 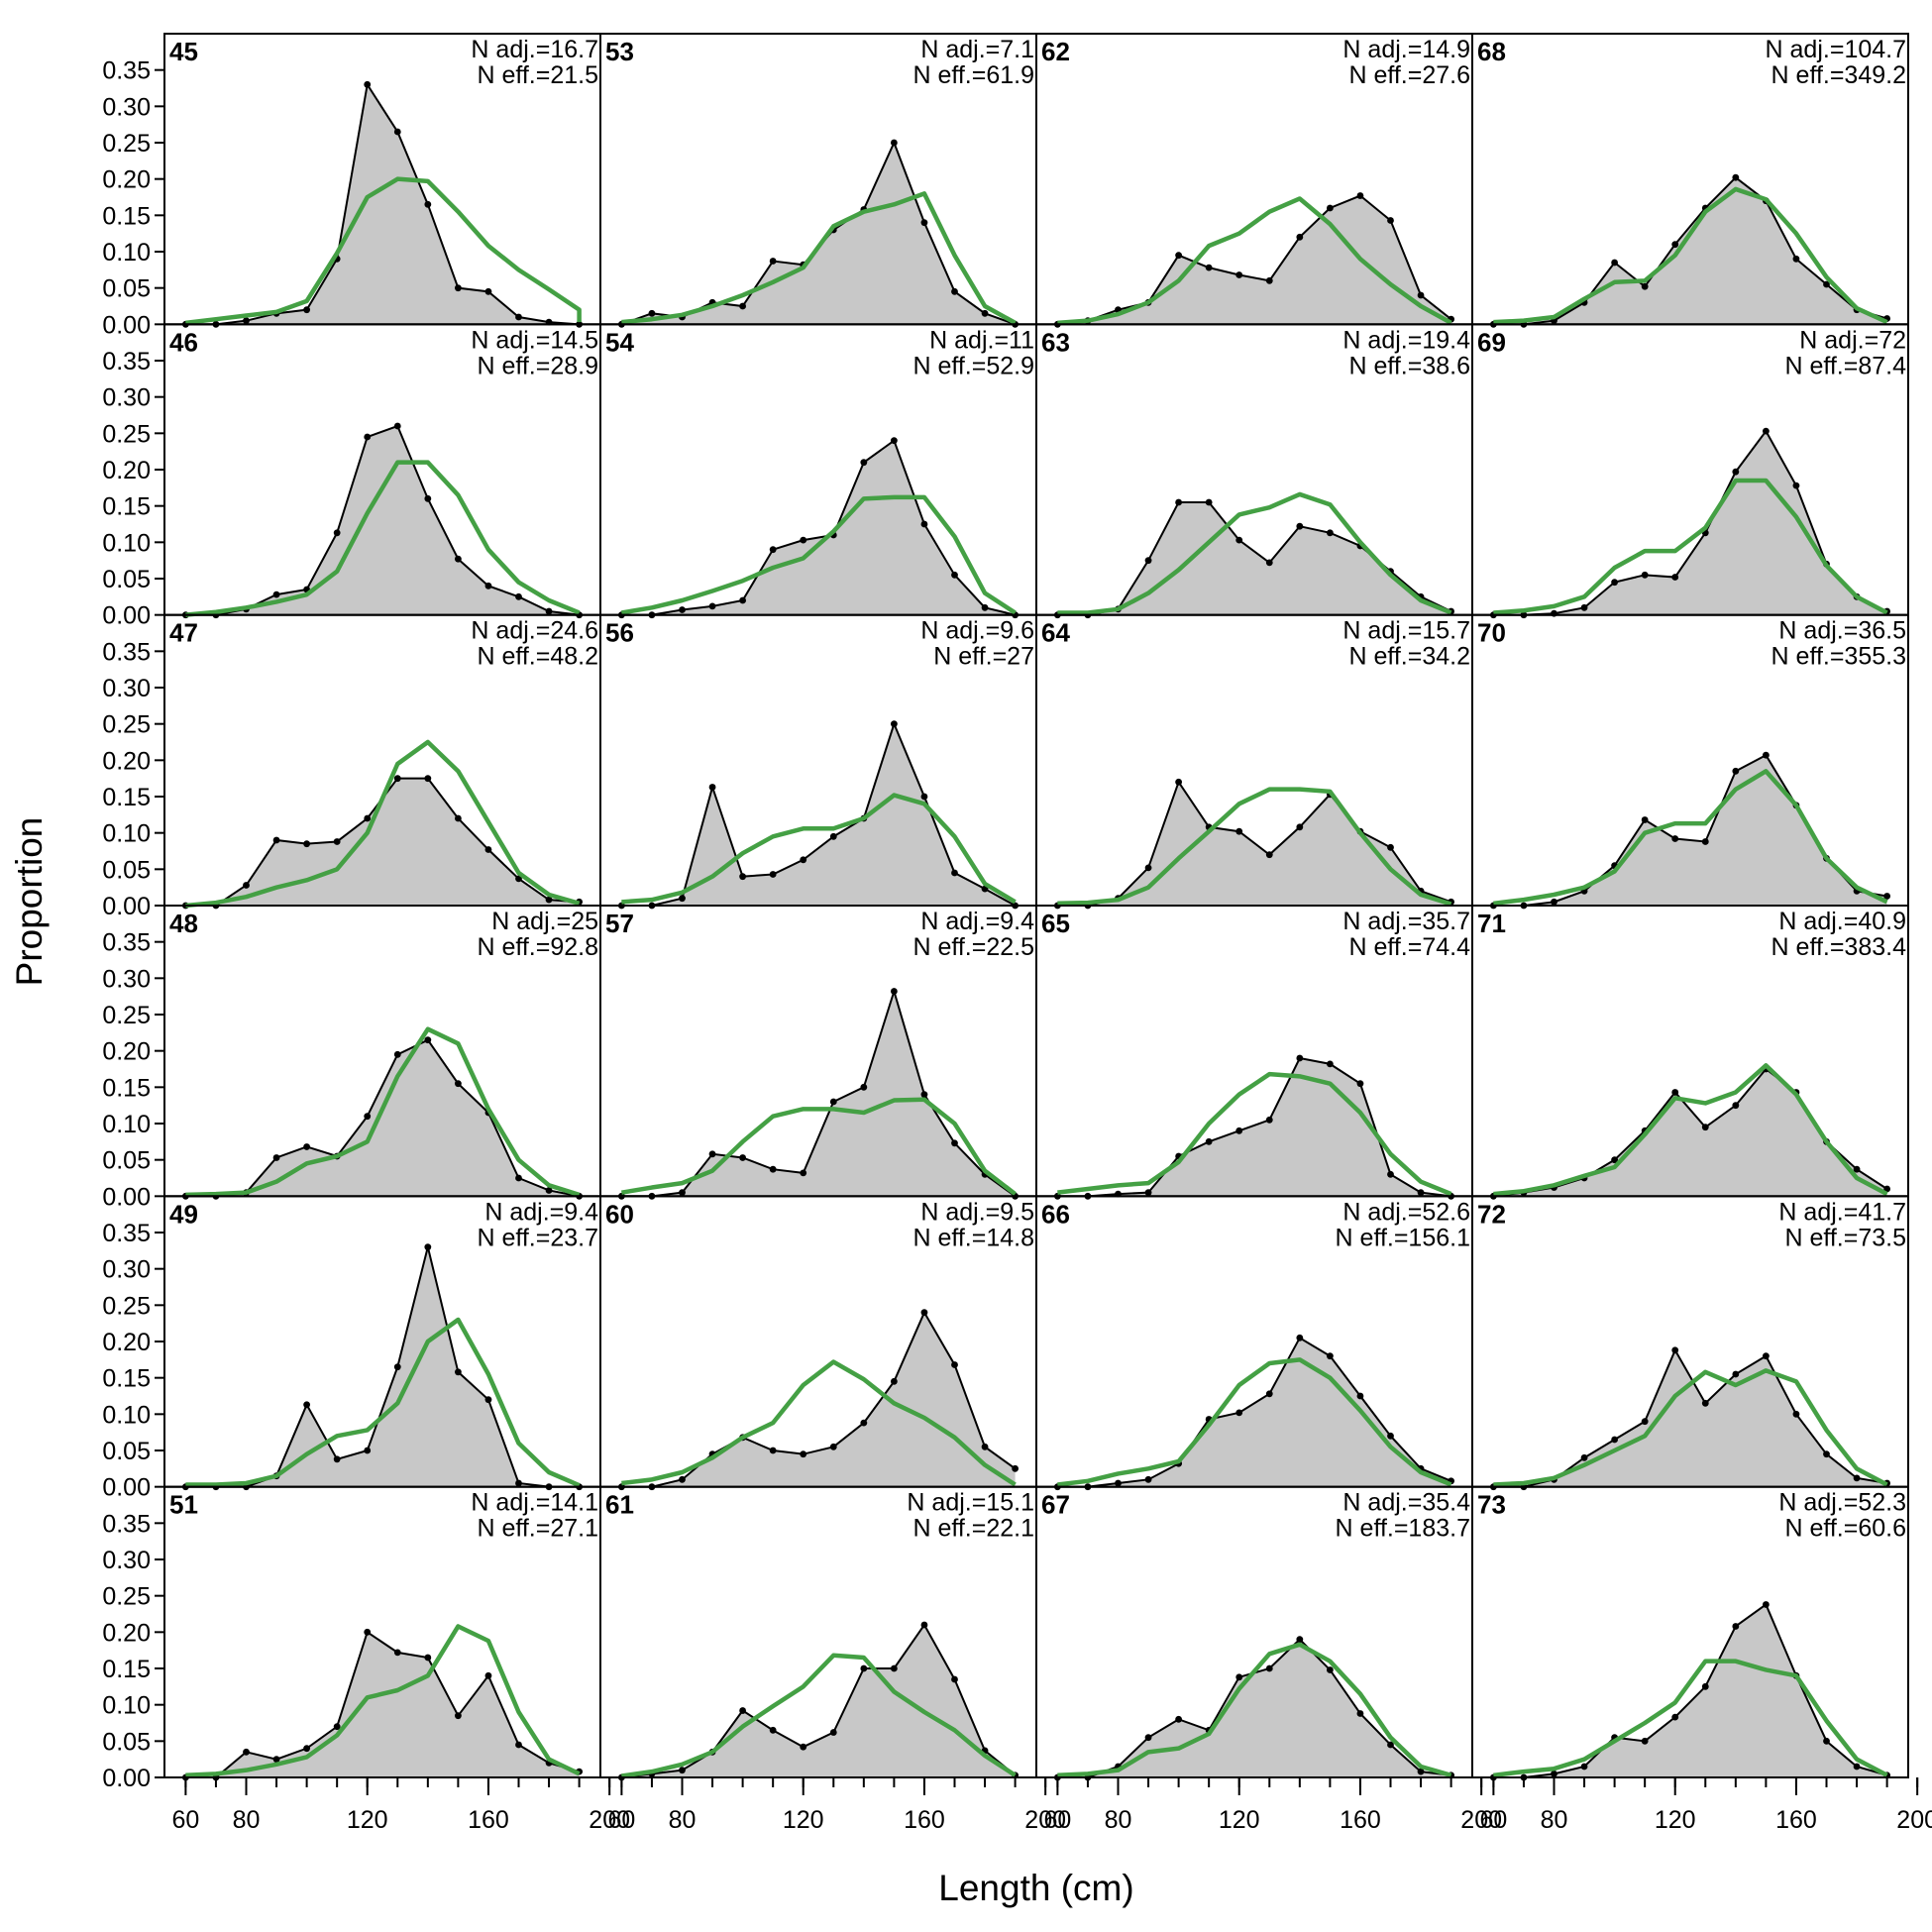 What do you see at coordinates (127, 1124) in the screenshot?
I see `y-tick-label: 0.10` at bounding box center [127, 1124].